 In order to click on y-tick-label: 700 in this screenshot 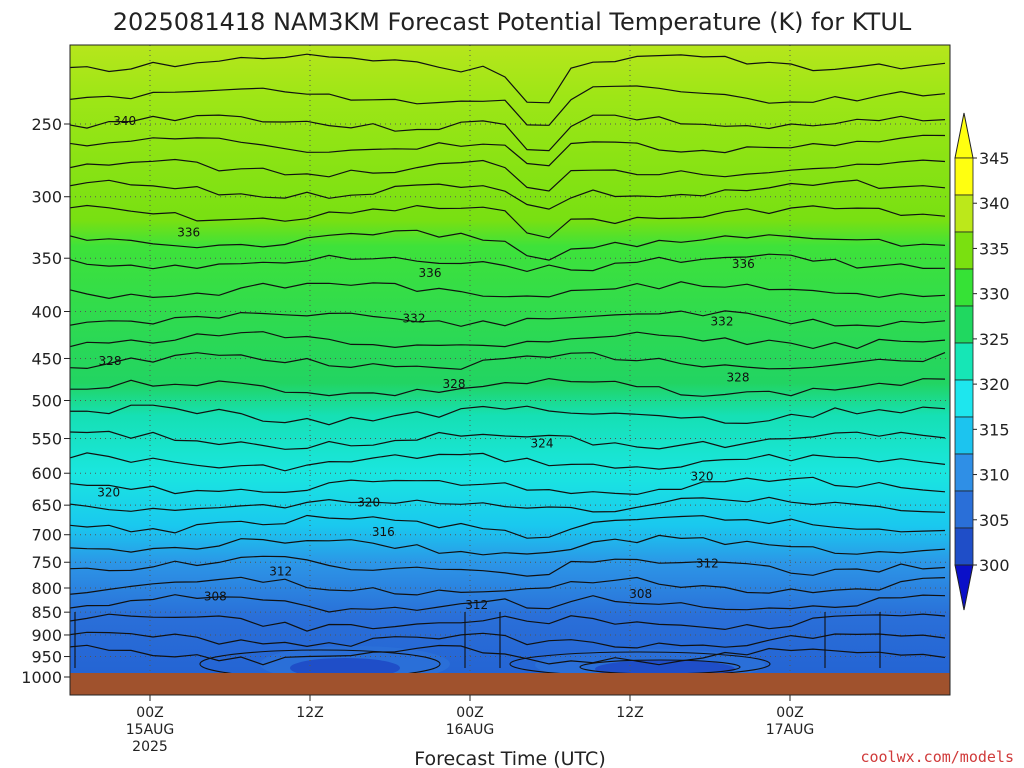, I will do `click(46, 535)`.